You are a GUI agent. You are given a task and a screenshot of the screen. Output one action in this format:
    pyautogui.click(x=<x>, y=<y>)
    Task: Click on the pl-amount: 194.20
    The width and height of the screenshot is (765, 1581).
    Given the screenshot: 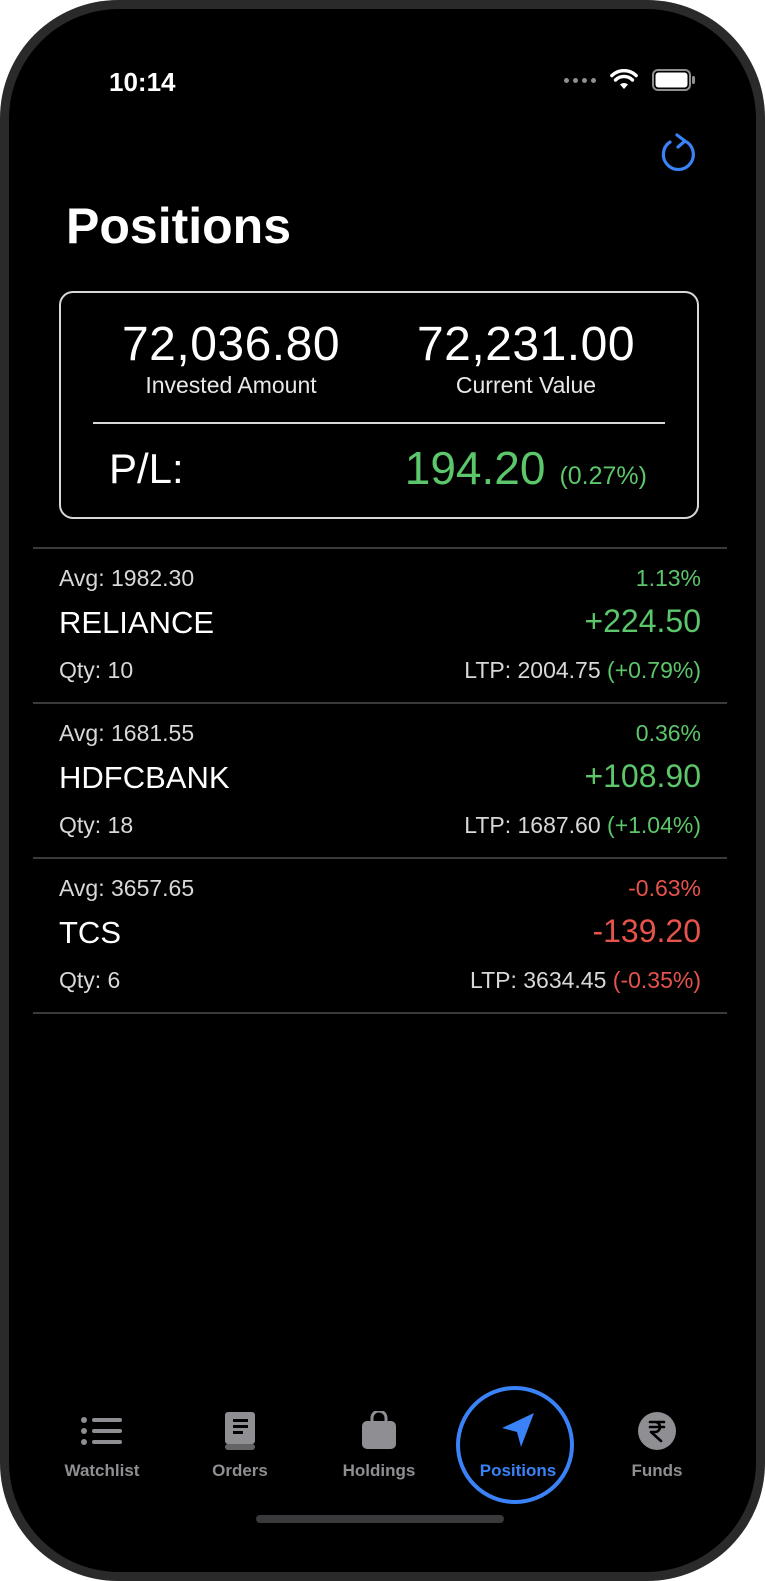 What is the action you would take?
    pyautogui.click(x=475, y=468)
    